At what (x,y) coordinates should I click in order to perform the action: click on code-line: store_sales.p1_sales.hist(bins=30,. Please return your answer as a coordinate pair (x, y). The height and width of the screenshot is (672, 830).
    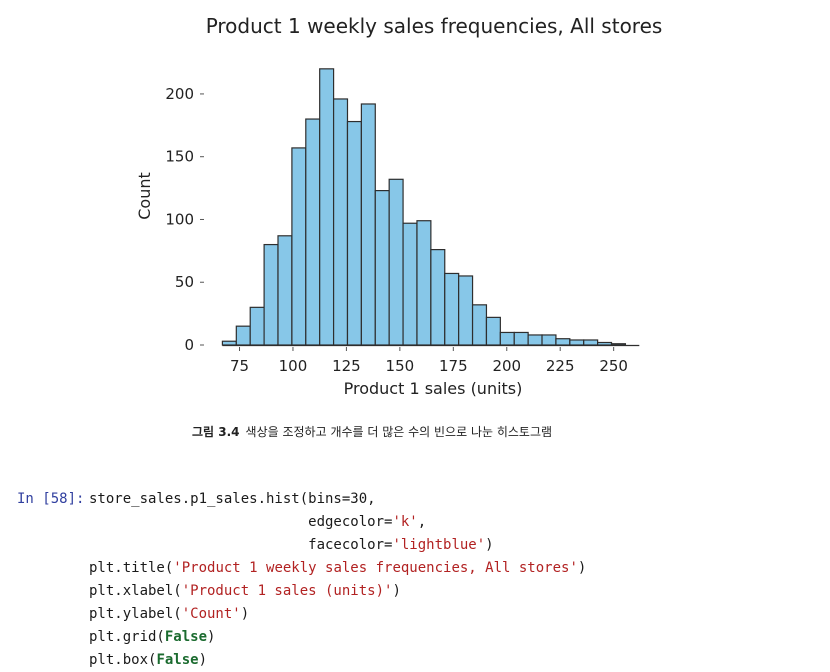
    Looking at the image, I should click on (232, 499).